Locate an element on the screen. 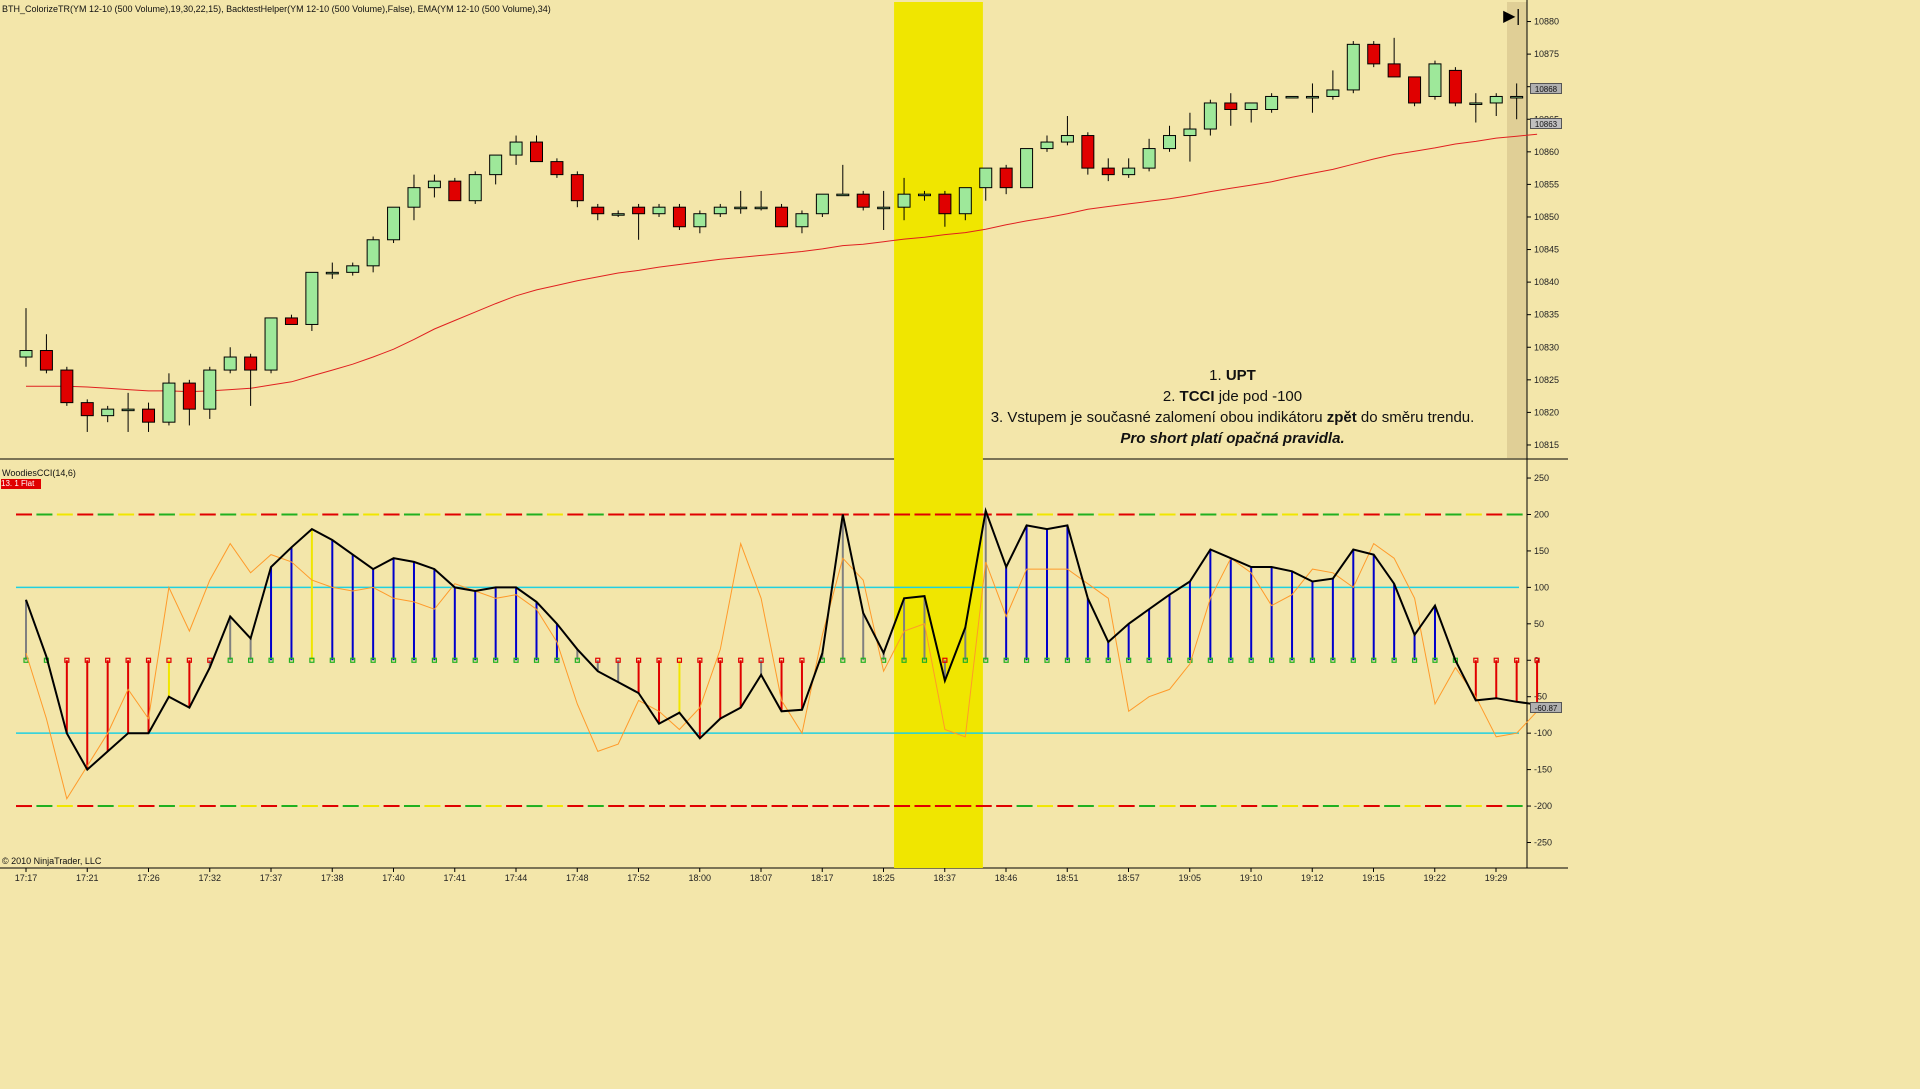 The height and width of the screenshot is (1089, 1920). flat-status-badge: 13. 1 Flat is located at coordinates (21, 484).